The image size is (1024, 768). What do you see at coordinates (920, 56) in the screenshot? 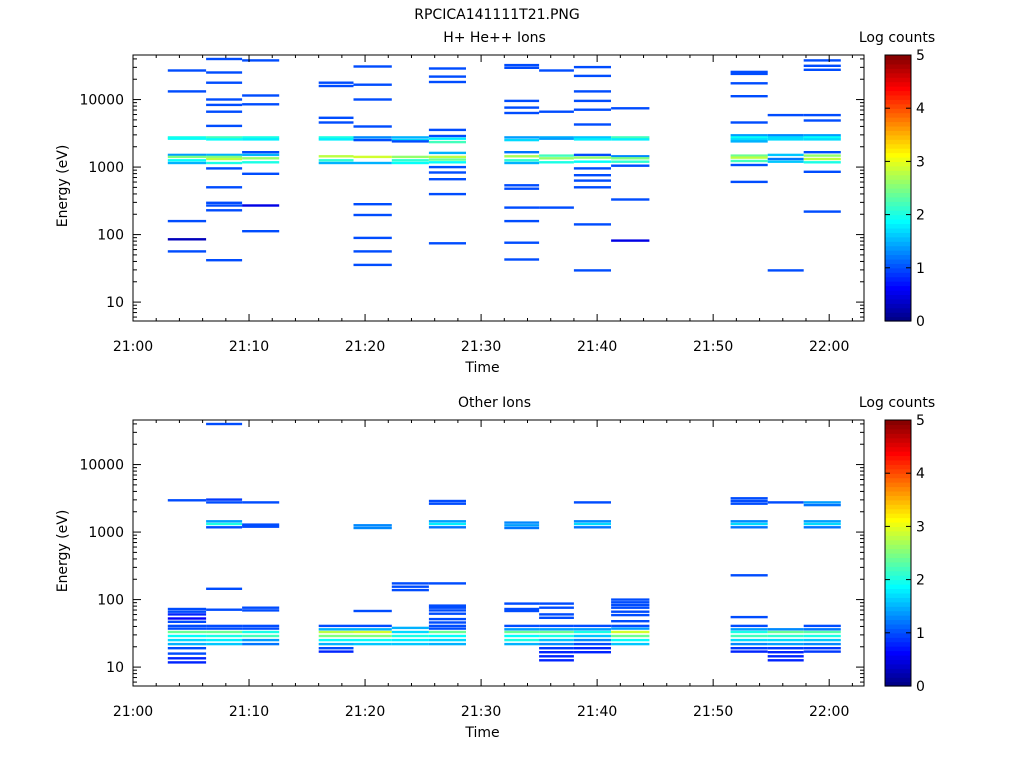
I see `colorbar-tick-label: 5` at bounding box center [920, 56].